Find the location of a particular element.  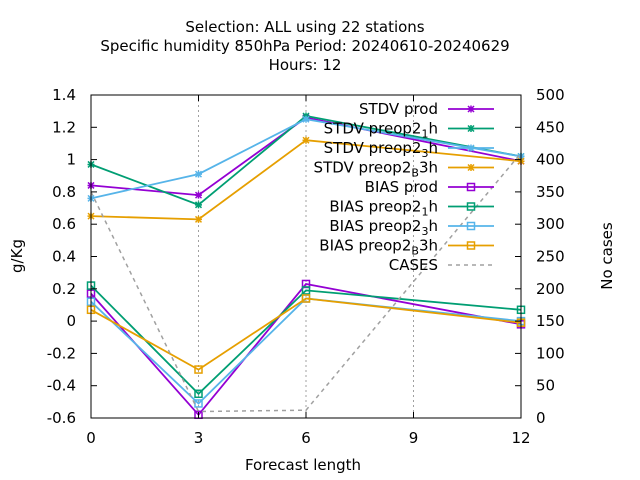

legend-label: STDV preop2B3h is located at coordinates (376, 169).